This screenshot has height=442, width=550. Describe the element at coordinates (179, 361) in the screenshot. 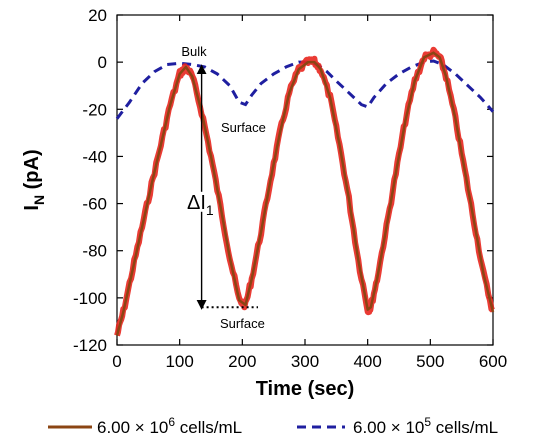

I see `x-tick-label: 100` at that location.